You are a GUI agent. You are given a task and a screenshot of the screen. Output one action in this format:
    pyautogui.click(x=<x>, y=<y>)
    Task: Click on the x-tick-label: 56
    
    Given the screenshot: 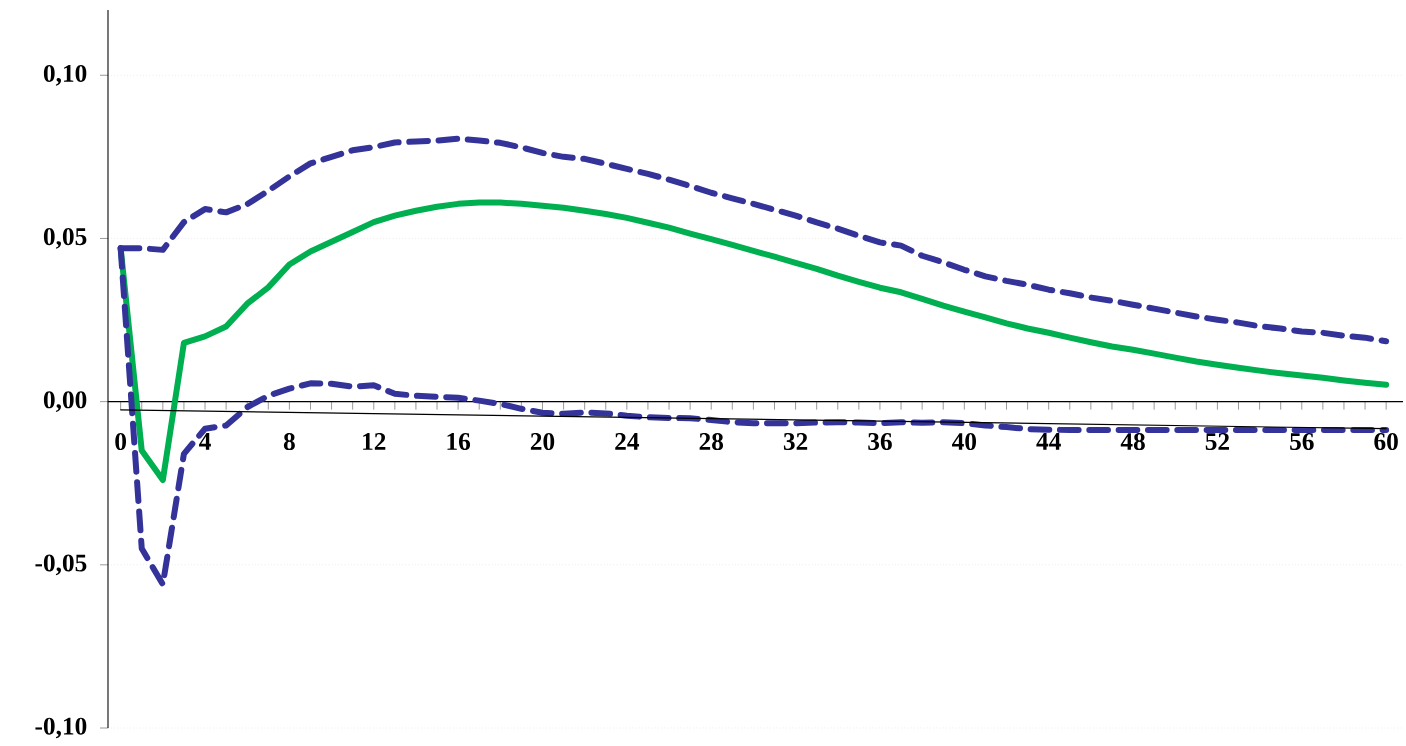 What is the action you would take?
    pyautogui.click(x=1302, y=442)
    